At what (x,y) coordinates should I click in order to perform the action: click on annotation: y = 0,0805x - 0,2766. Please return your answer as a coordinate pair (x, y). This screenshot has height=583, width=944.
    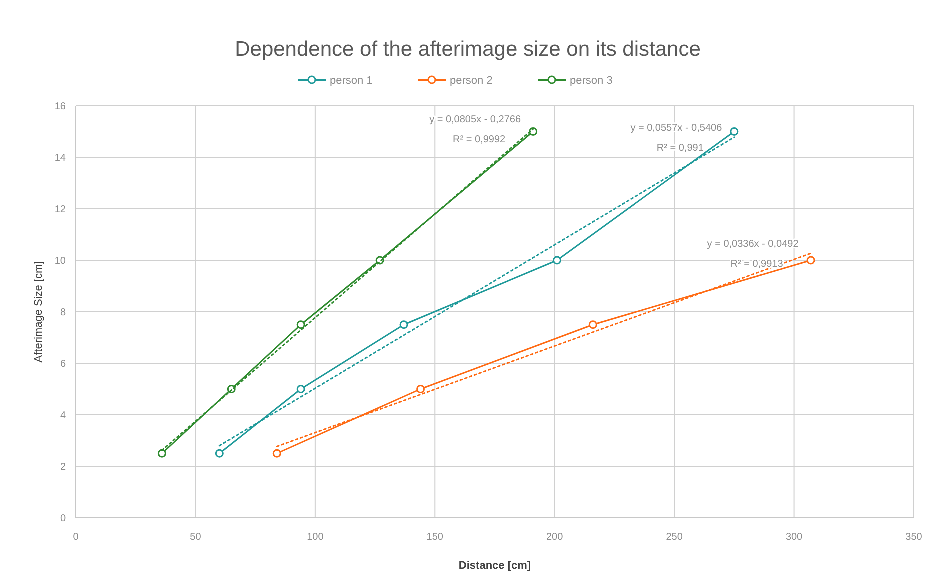
    Looking at the image, I should click on (476, 120).